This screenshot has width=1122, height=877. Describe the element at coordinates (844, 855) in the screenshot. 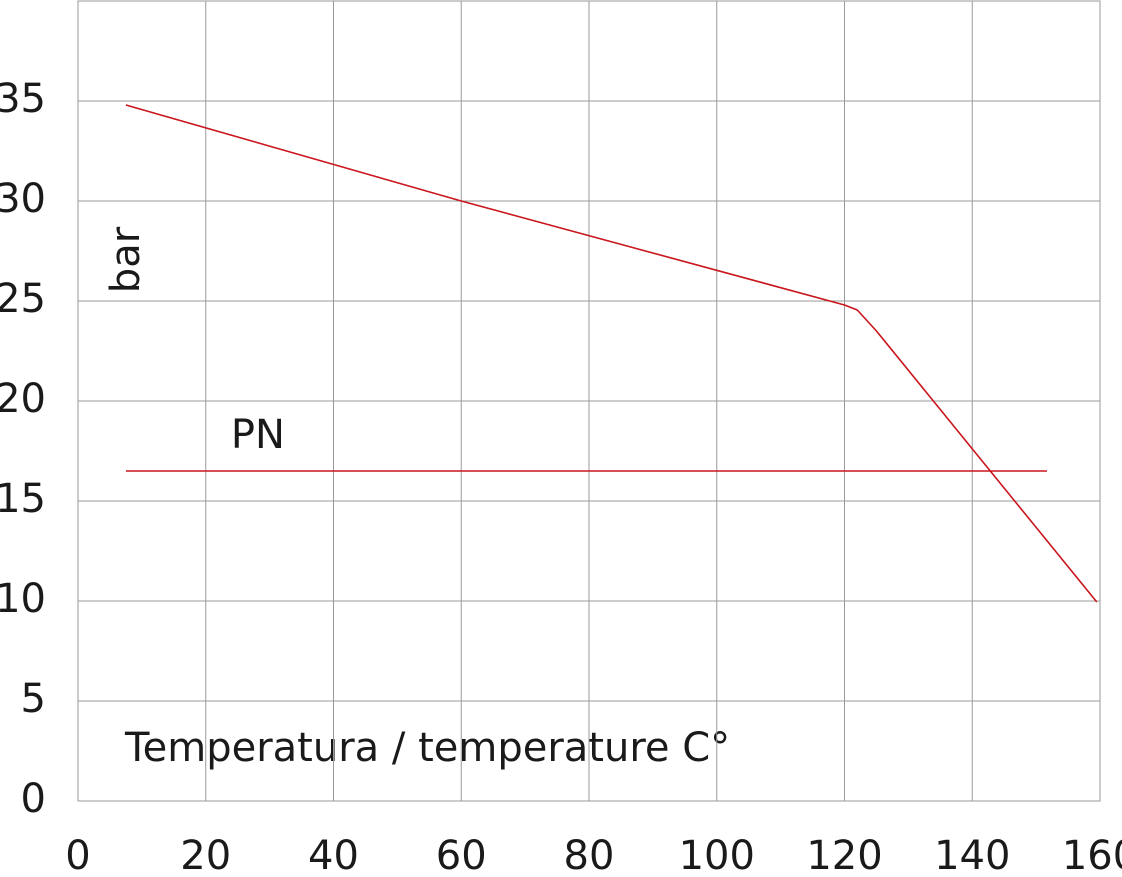

I see `x-tick-label: 120` at that location.